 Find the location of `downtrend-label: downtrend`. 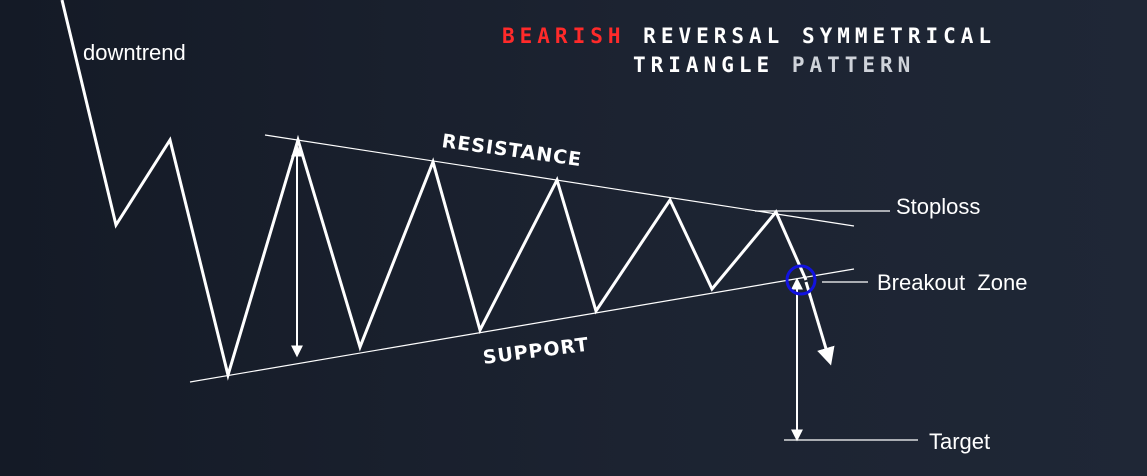

downtrend-label: downtrend is located at coordinates (134, 52).